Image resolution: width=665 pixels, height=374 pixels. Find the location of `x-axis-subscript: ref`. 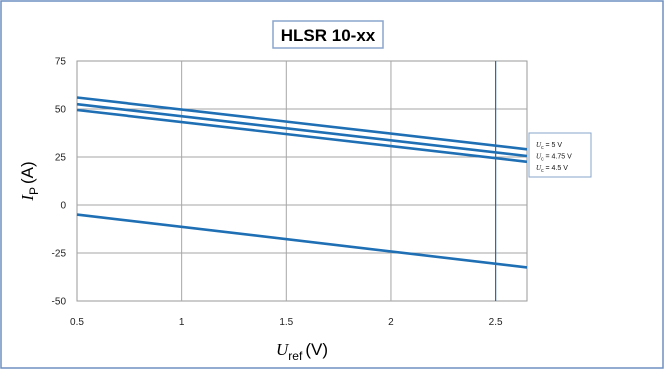

x-axis-subscript: ref is located at coordinates (295, 356).